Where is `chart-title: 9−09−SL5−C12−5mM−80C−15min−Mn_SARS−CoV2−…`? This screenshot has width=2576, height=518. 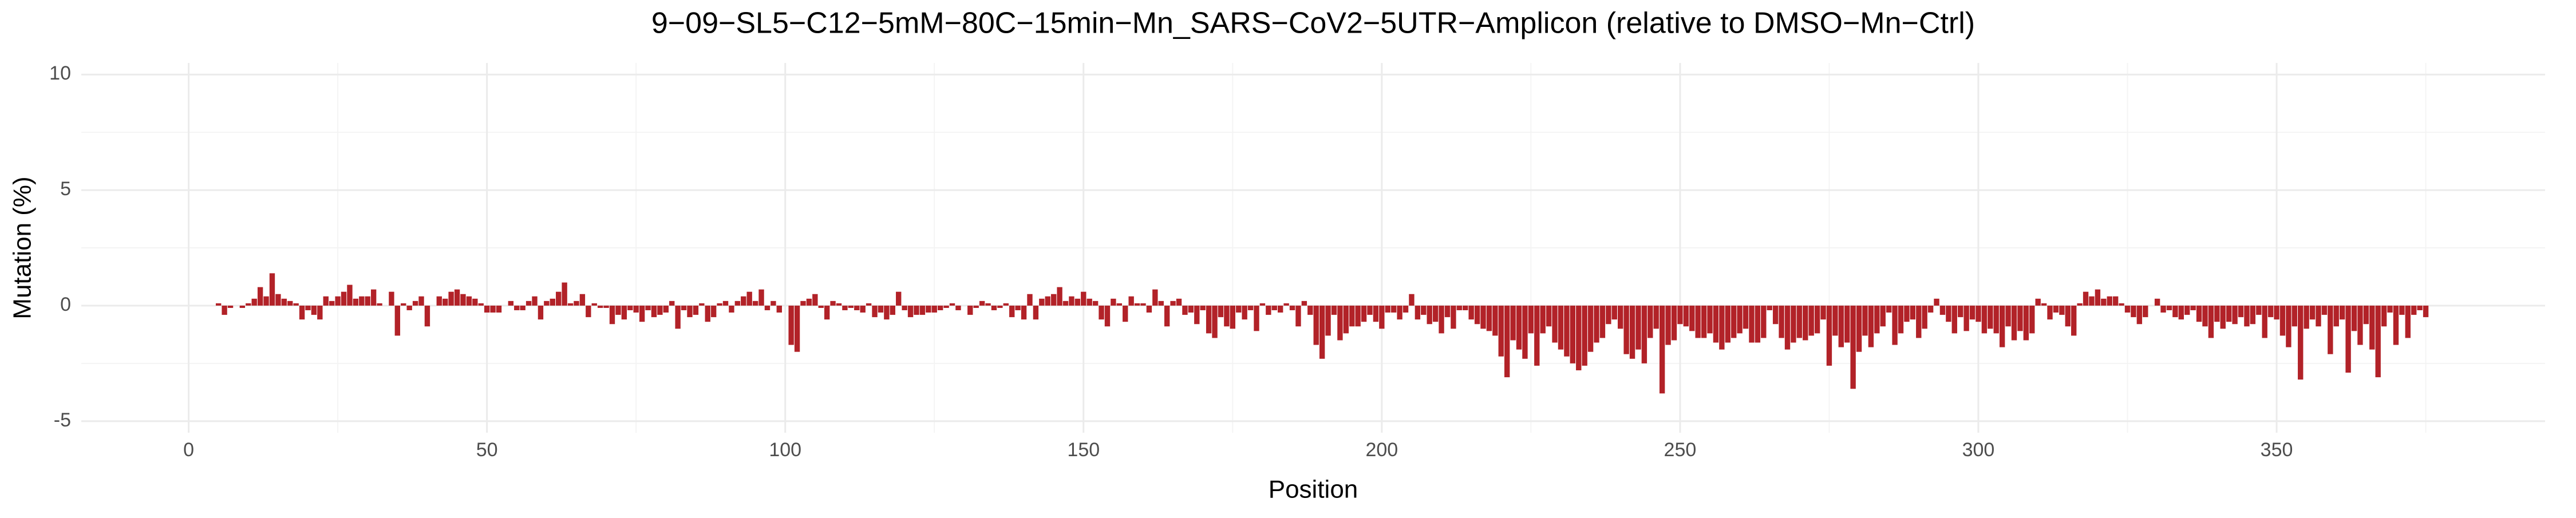
chart-title: 9−09−SL5−C12−5mM−80C−15min−Mn_SARS−CoV2−… is located at coordinates (1313, 23).